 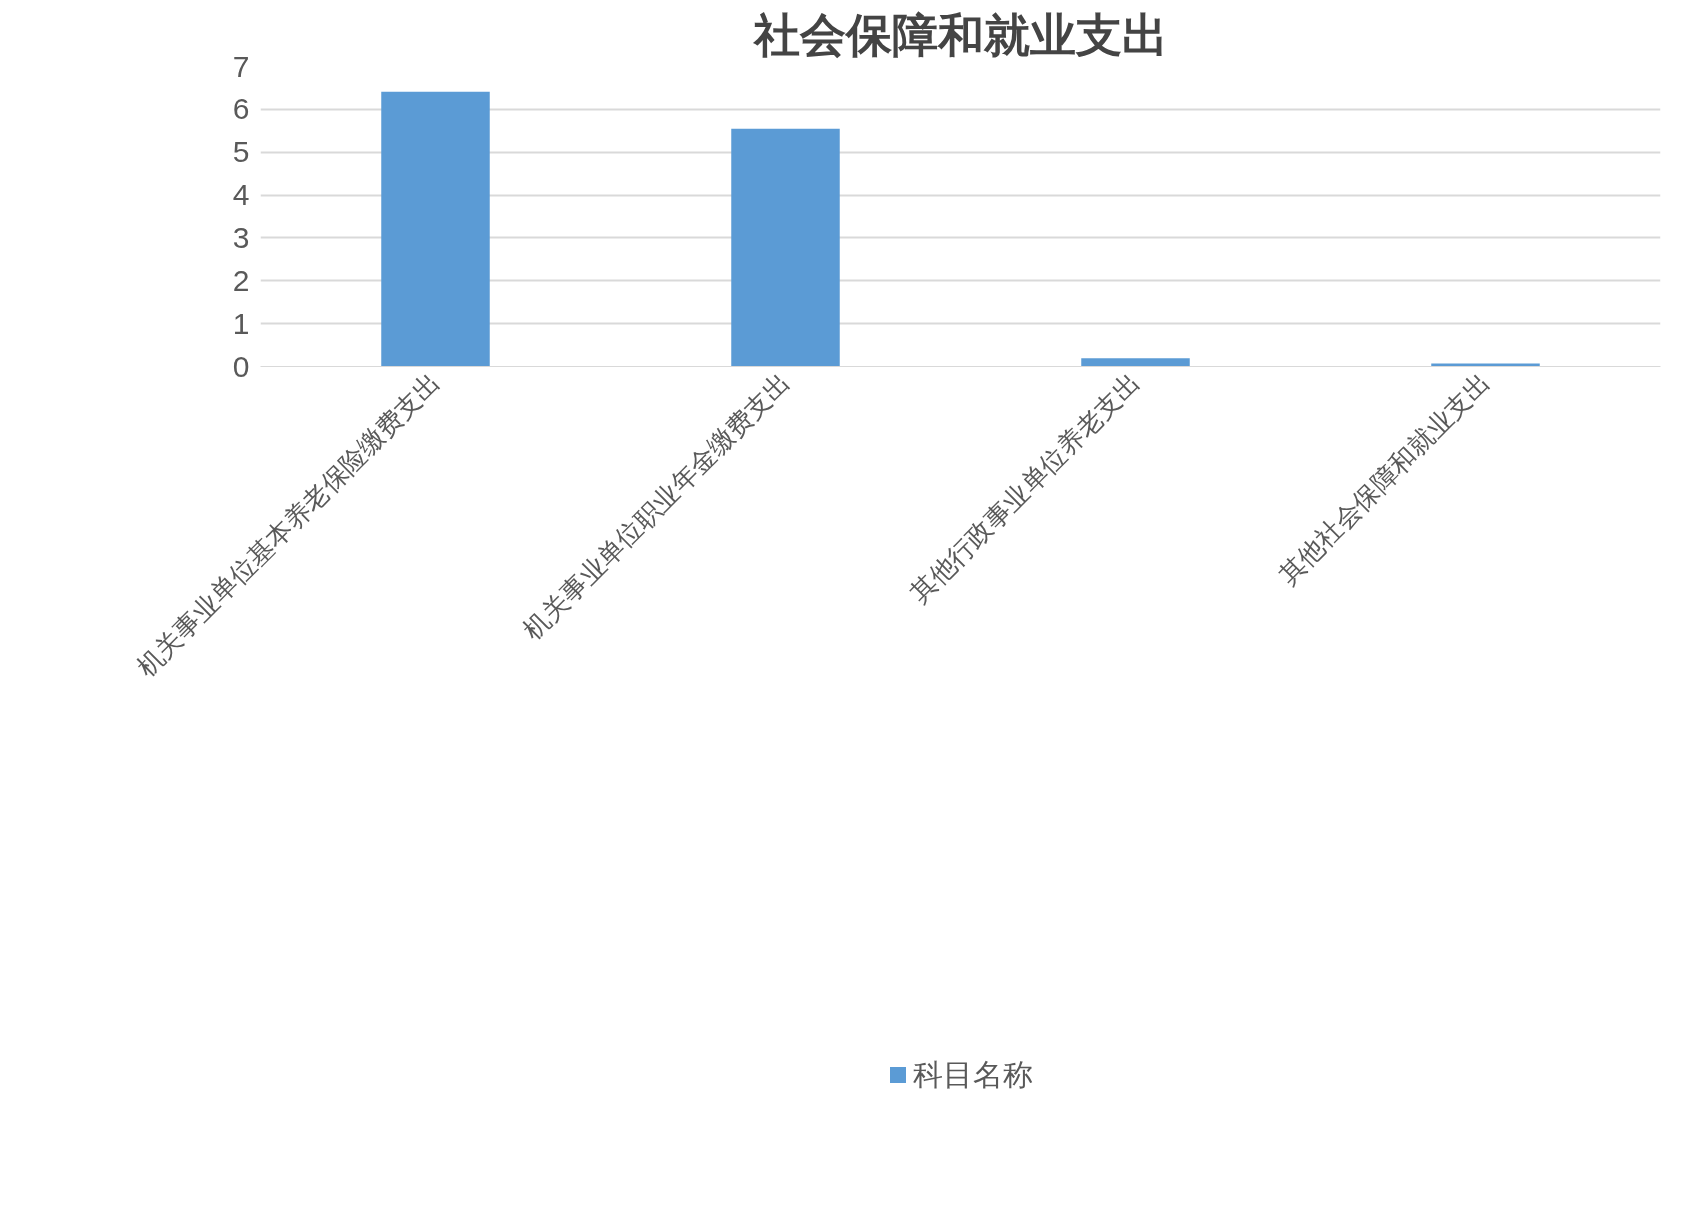 What do you see at coordinates (1384, 478) in the screenshot?
I see `x-tick-label: 其他社会保障和就业支出` at bounding box center [1384, 478].